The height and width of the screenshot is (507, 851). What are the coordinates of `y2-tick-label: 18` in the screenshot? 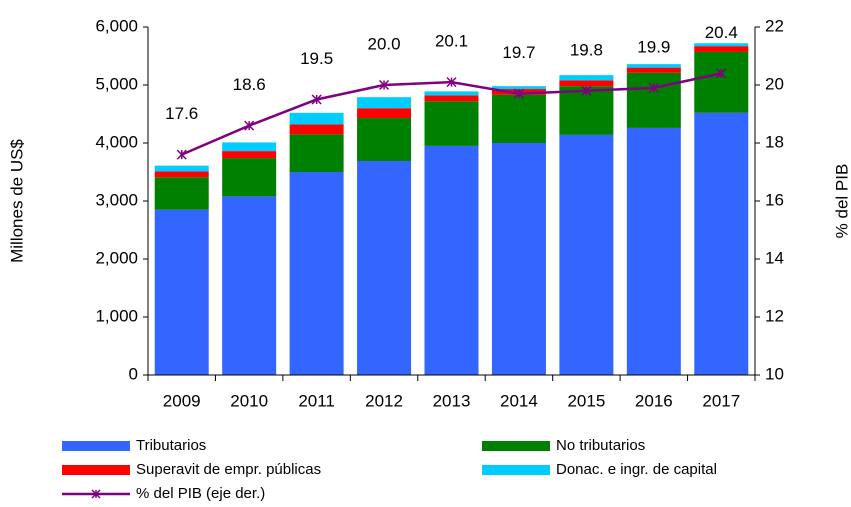 It's located at (774, 141).